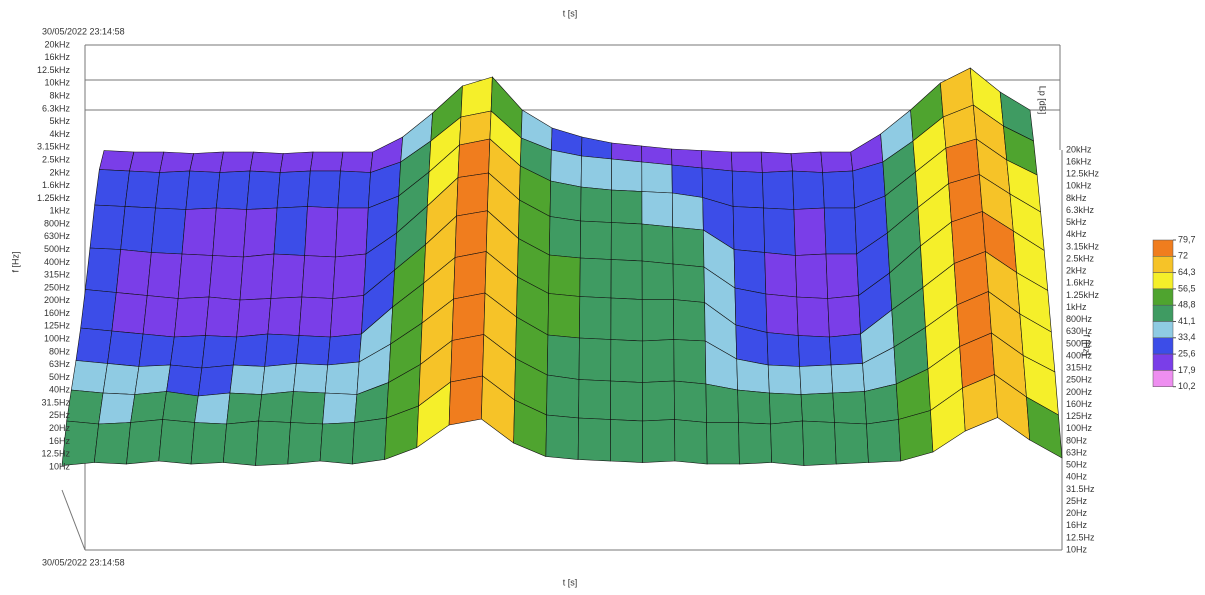 This screenshot has height=595, width=1205. Describe the element at coordinates (1083, 246) in the screenshot. I see `f-tick-label-right: 3.15kHz` at that location.